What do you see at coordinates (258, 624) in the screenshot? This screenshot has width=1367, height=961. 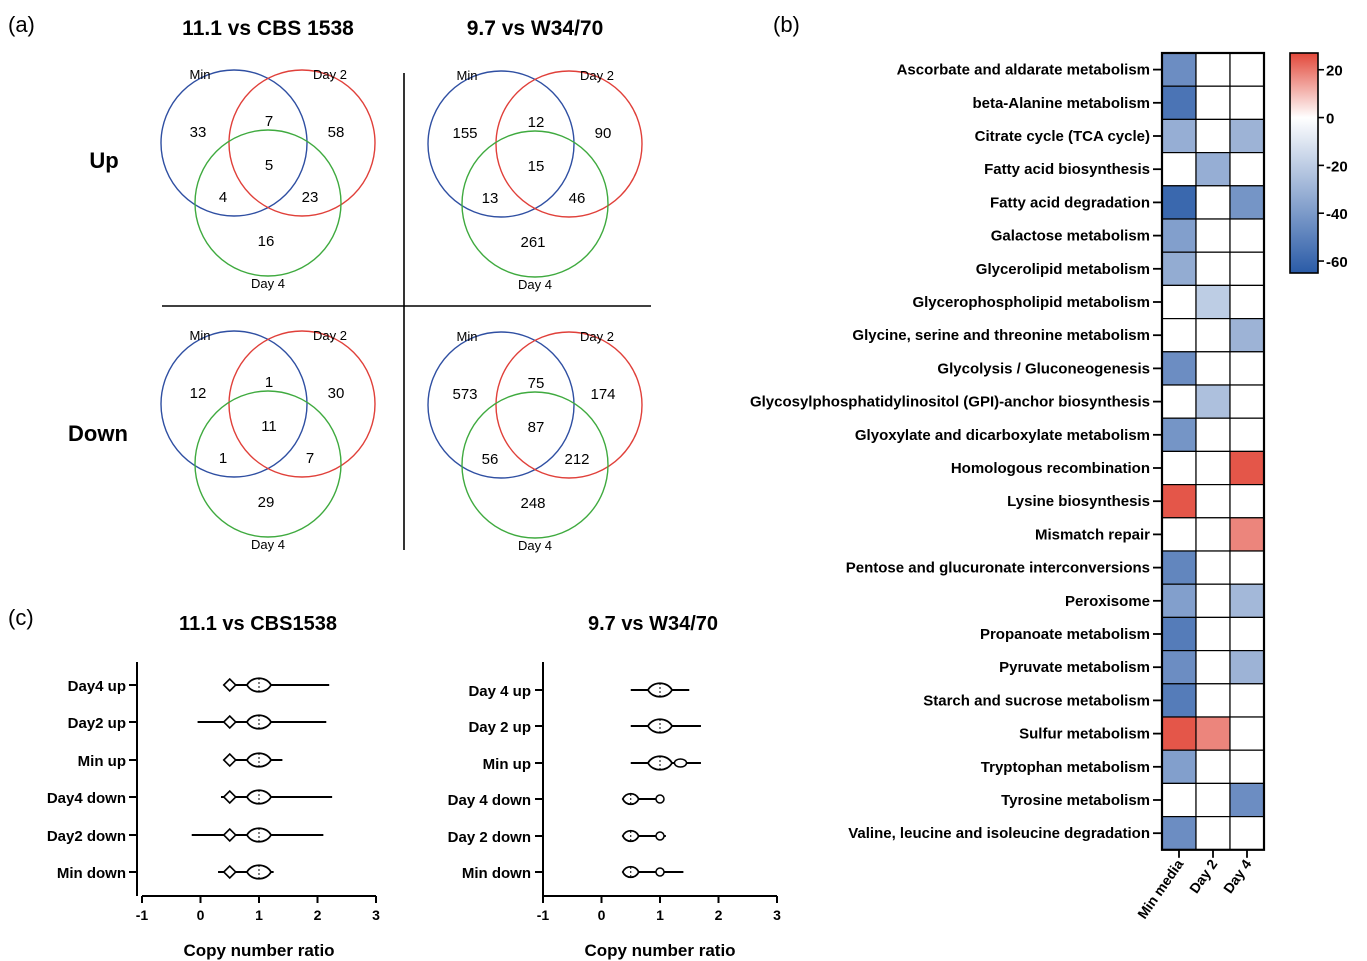 I see `violin-title: 11.1 vs CBS1538` at bounding box center [258, 624].